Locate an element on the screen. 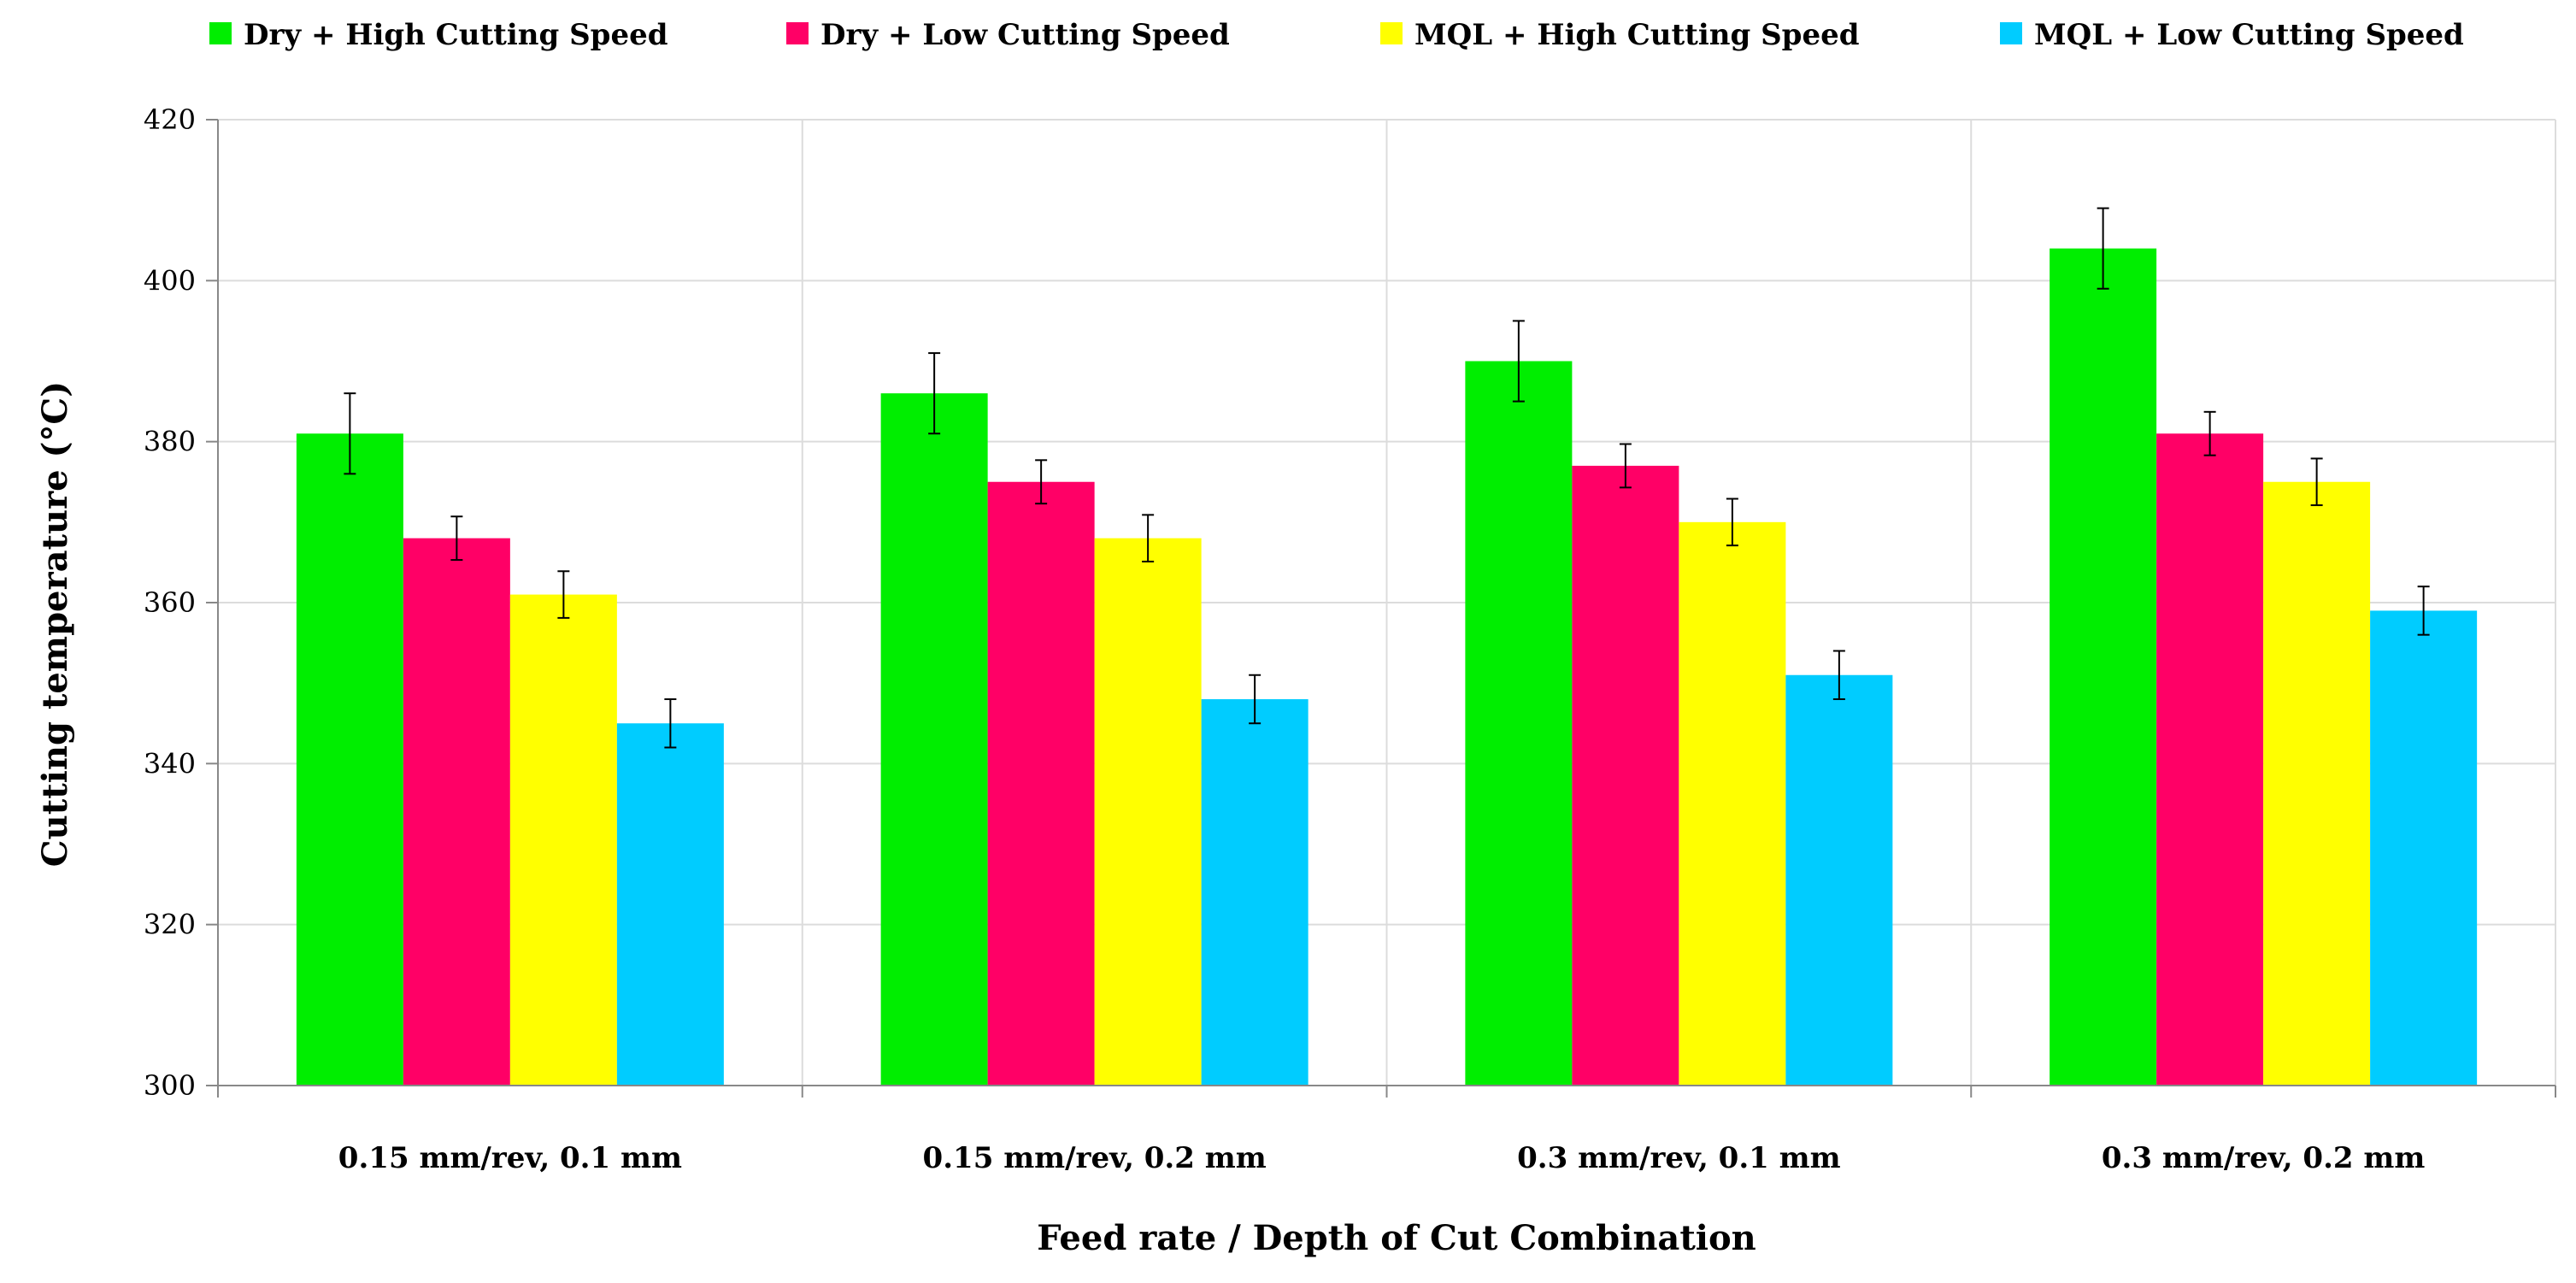  y-tick-label: 400 is located at coordinates (170, 280).